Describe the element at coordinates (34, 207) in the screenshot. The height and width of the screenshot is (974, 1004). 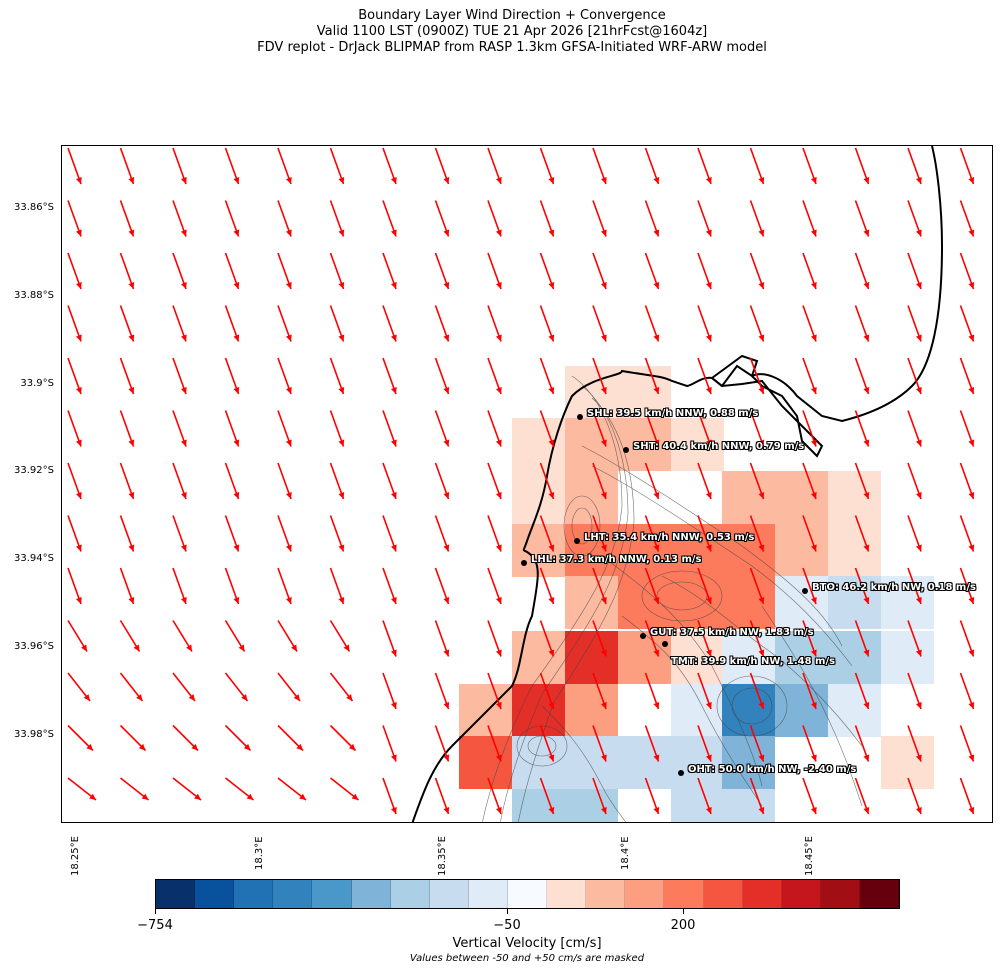
I see `lat-label: 33.86°S` at that location.